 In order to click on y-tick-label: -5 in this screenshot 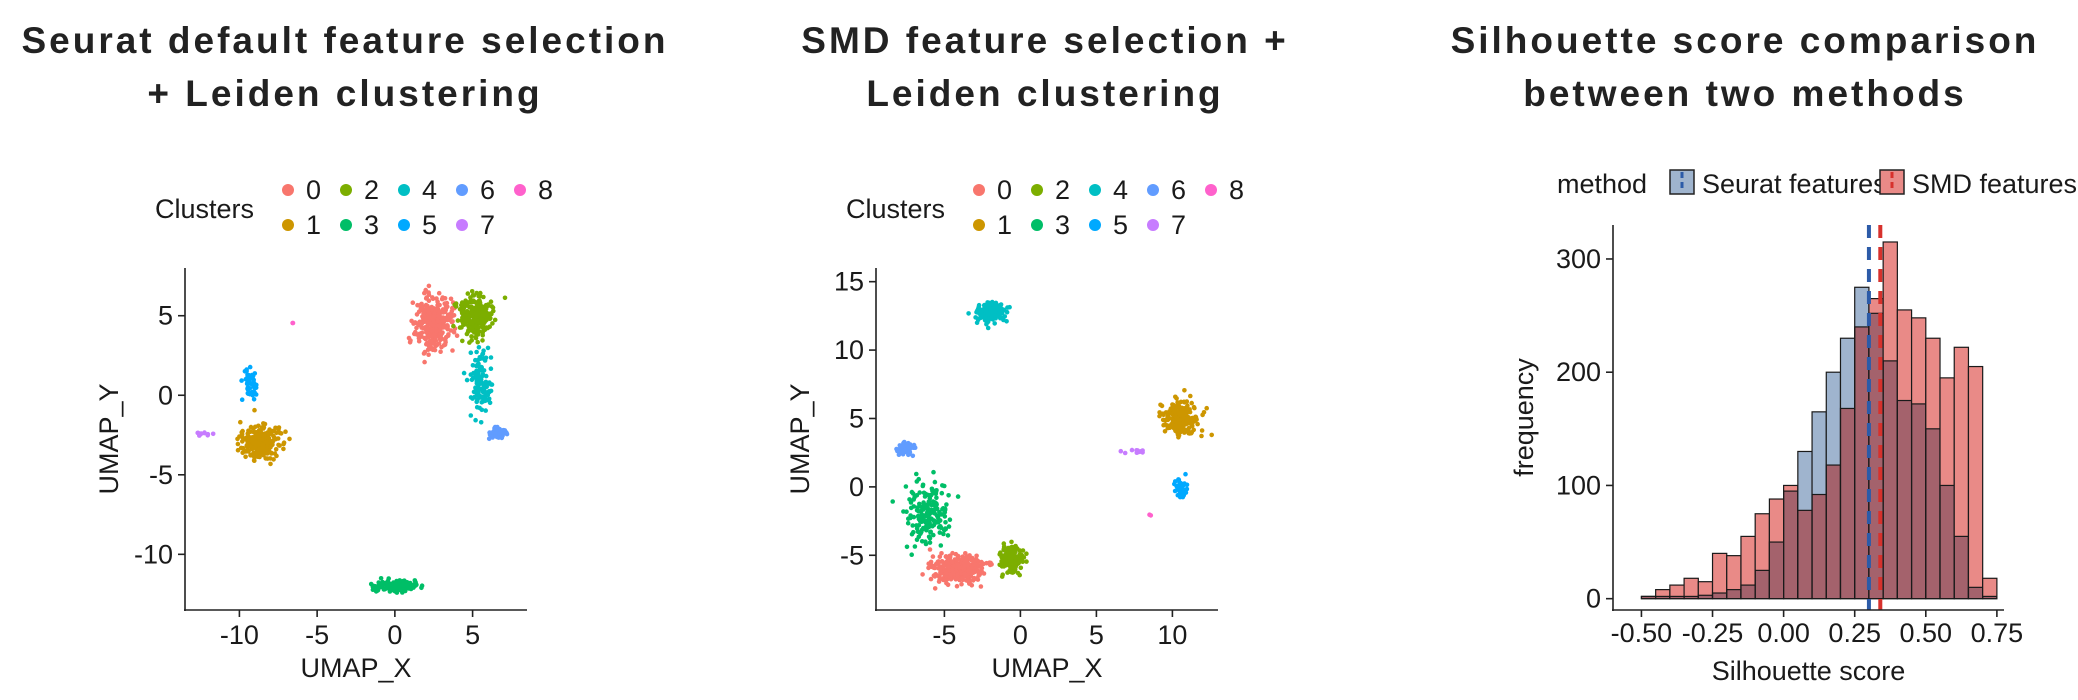, I will do `click(161, 475)`.